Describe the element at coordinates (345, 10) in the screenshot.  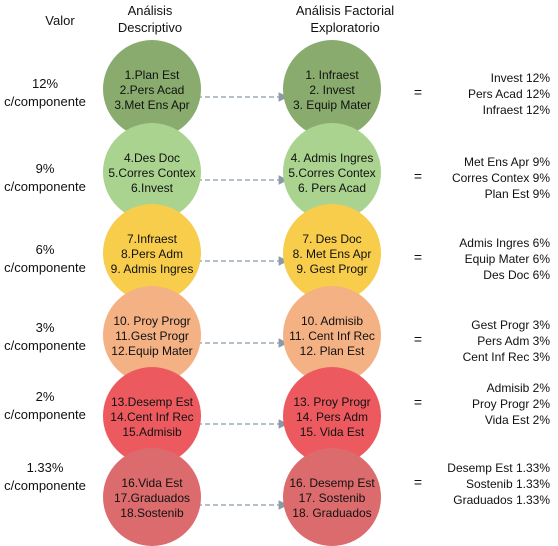
I see `factorial-header-line-1: Análisis Factorial` at that location.